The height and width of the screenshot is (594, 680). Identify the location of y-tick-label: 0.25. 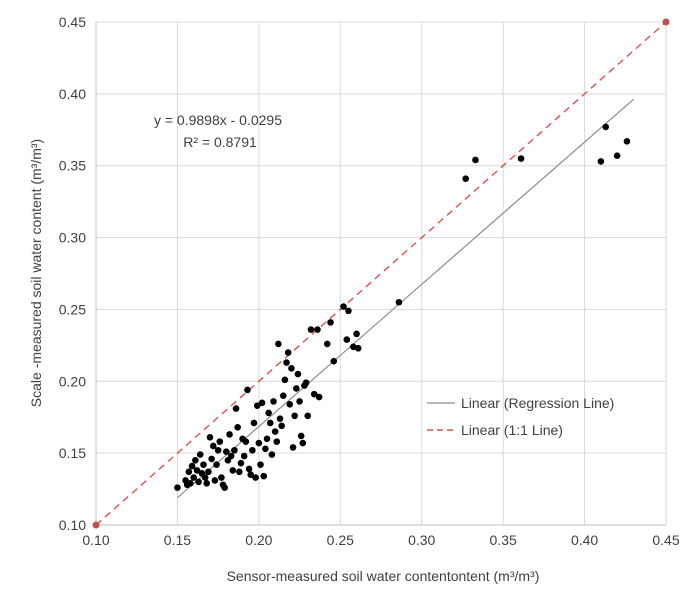
(72, 309).